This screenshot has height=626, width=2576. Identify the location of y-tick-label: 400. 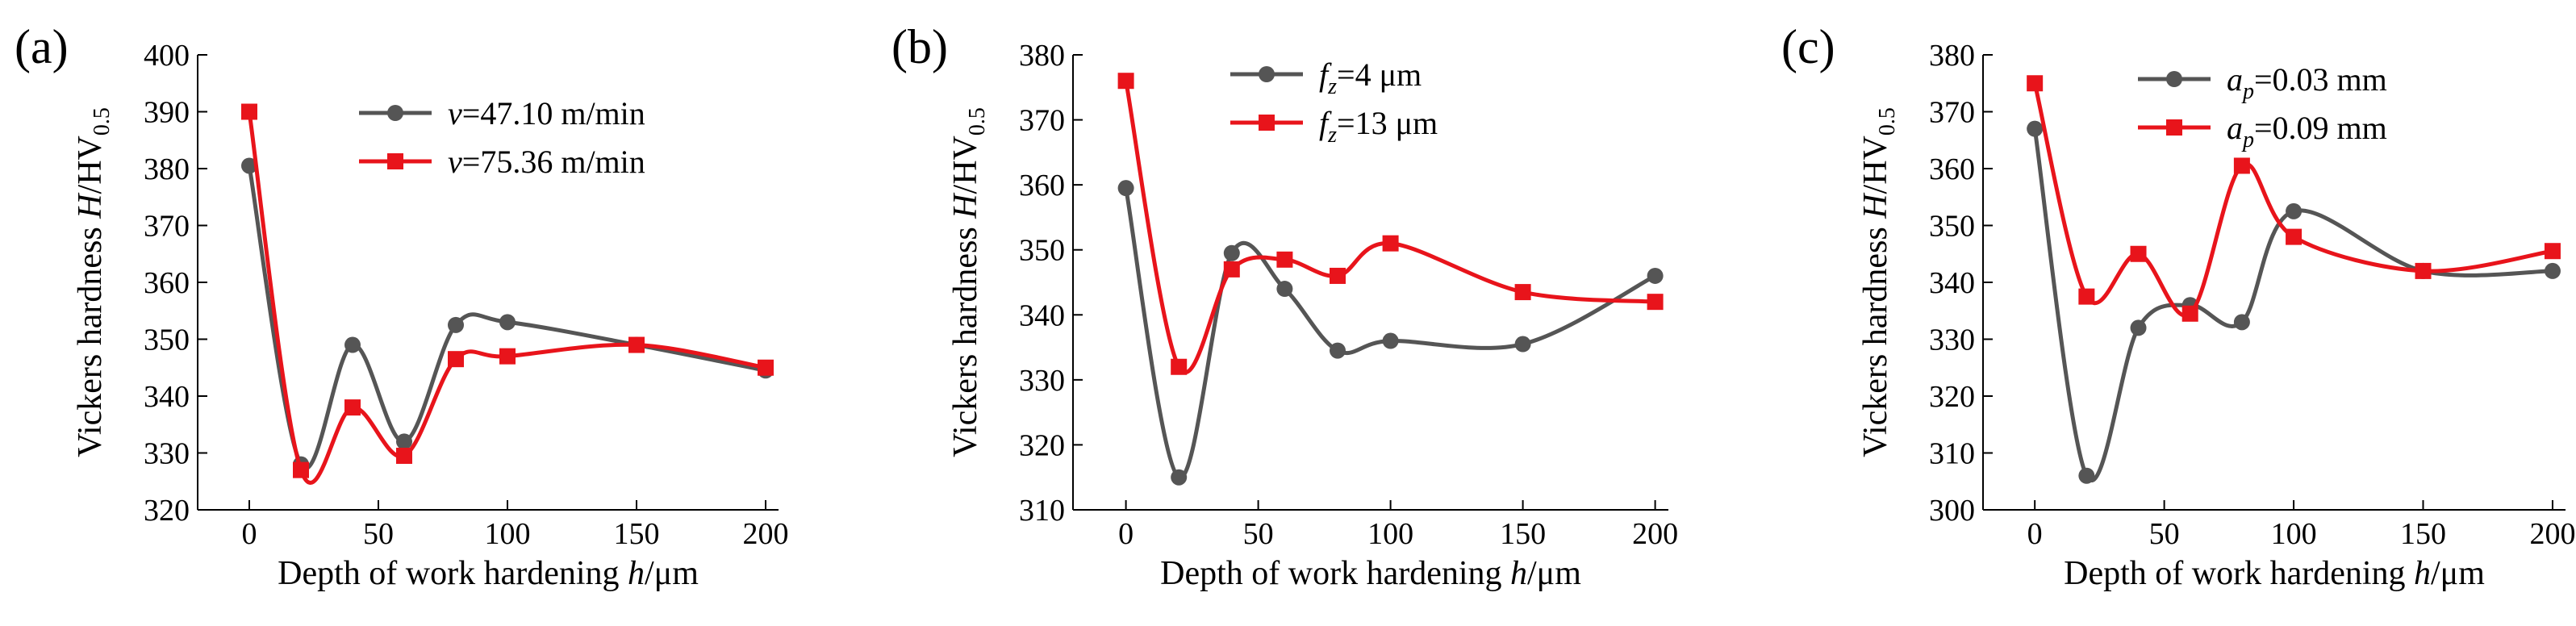
(167, 56).